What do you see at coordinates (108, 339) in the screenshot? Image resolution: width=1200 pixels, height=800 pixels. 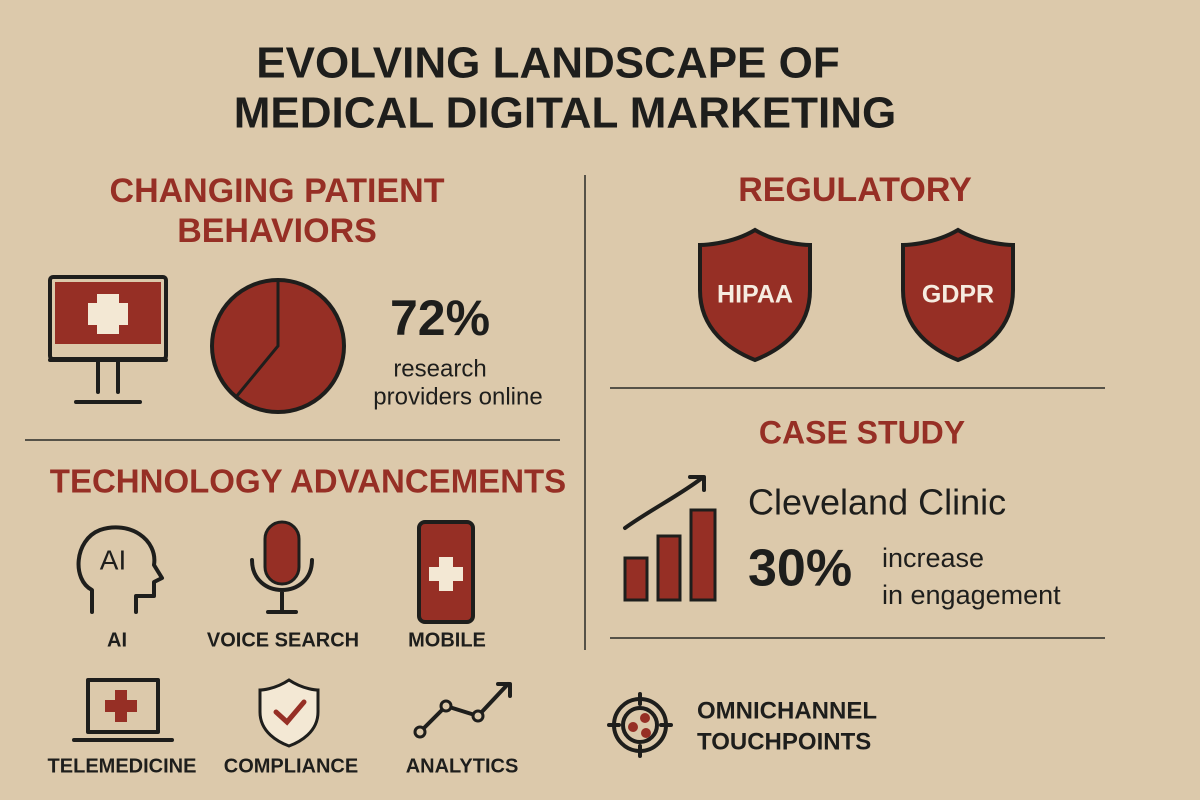 I see `monitor-icon` at bounding box center [108, 339].